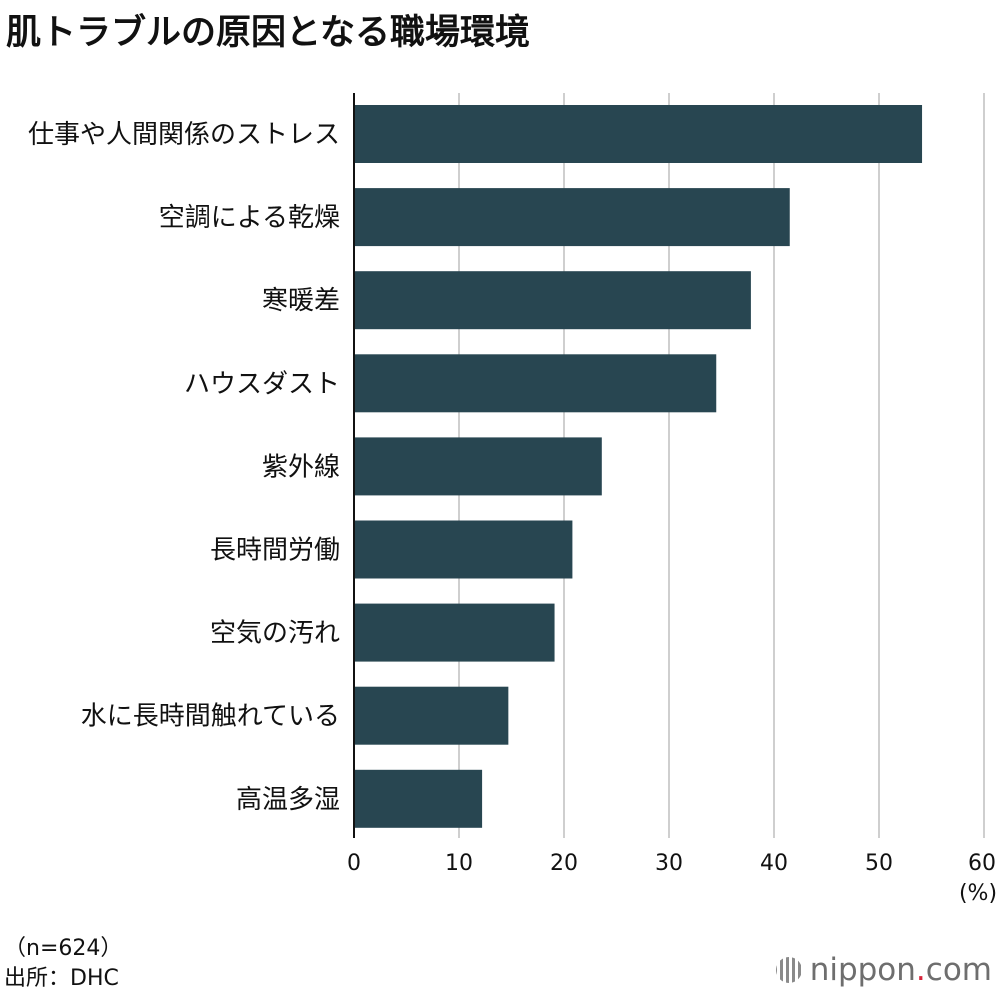 The height and width of the screenshot is (994, 1000). Describe the element at coordinates (61, 978) in the screenshot. I see `source-note: 出所：DHC` at that location.